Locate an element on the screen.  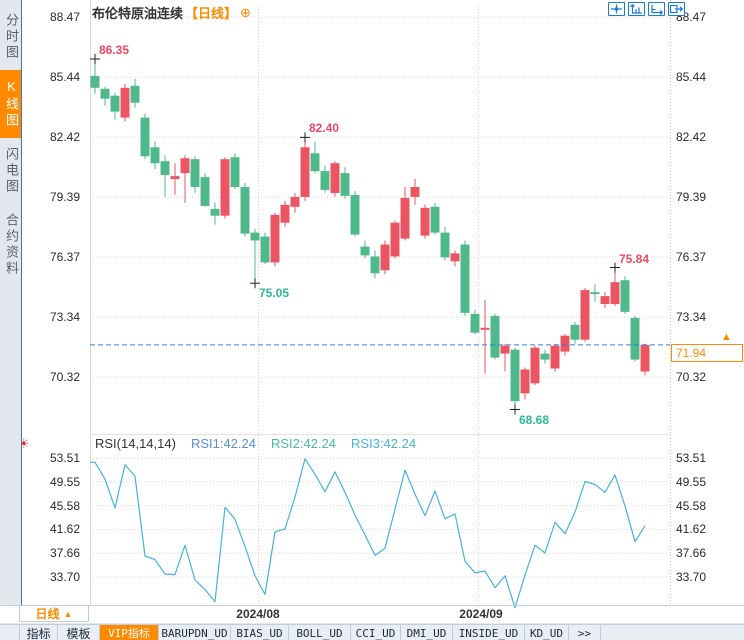
date-axis-row is located at coordinates (372, 614).